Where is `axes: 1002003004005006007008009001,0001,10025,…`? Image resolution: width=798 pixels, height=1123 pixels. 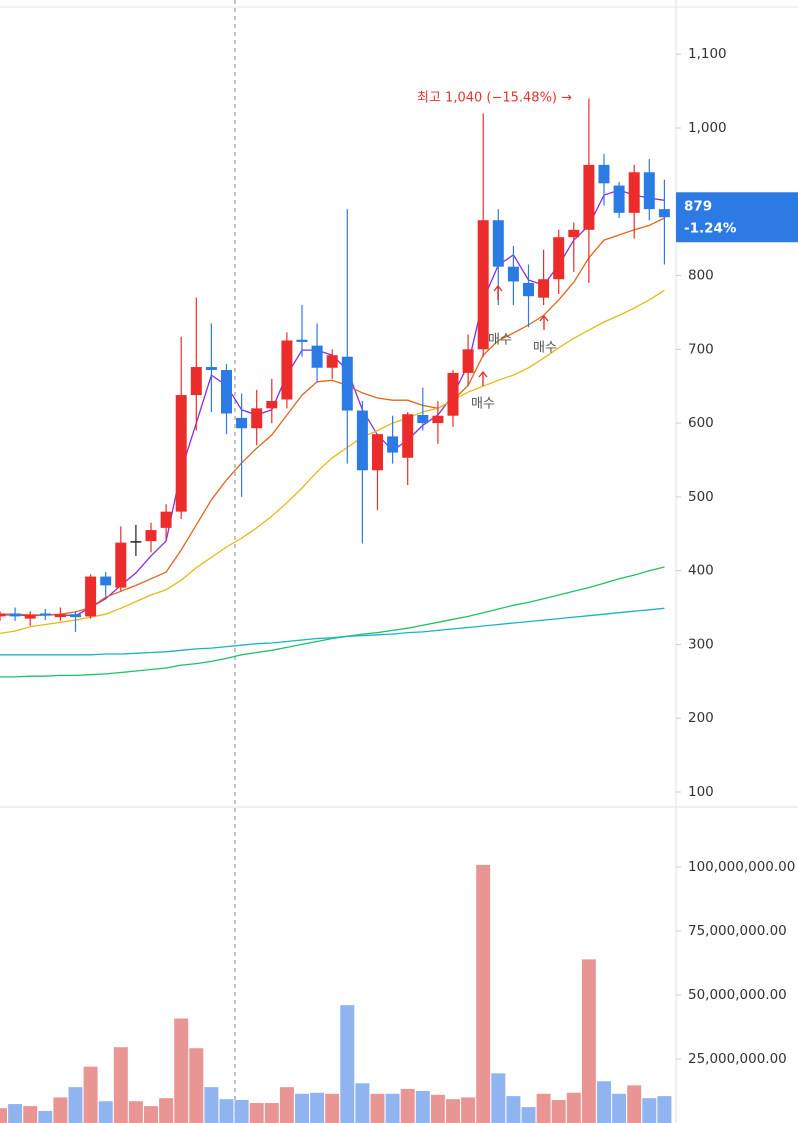 axes: 1002003004005006007008009001,0001,10025,… is located at coordinates (735, 556).